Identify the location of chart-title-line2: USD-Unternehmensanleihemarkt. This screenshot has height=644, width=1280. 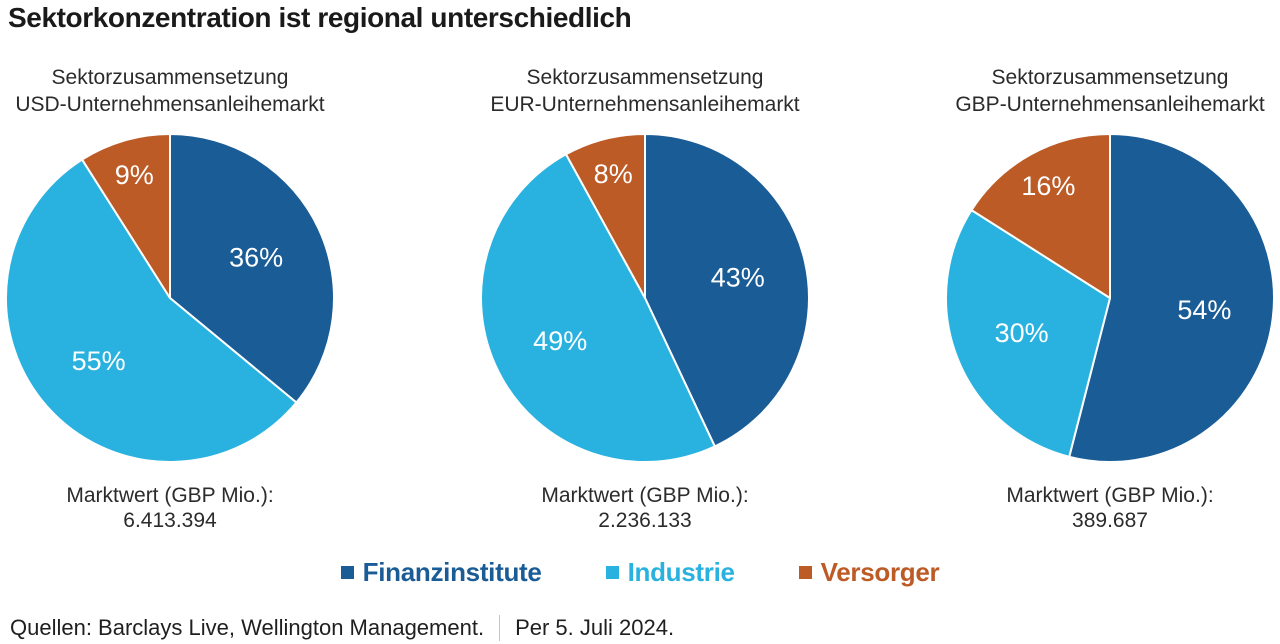
(170, 104).